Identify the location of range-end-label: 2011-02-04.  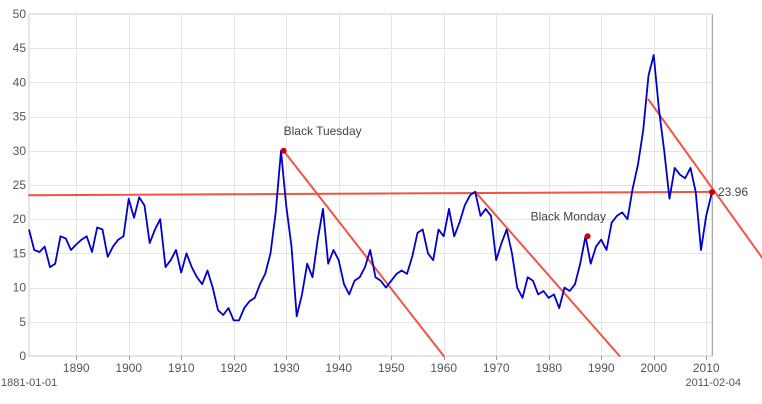
(713, 383).